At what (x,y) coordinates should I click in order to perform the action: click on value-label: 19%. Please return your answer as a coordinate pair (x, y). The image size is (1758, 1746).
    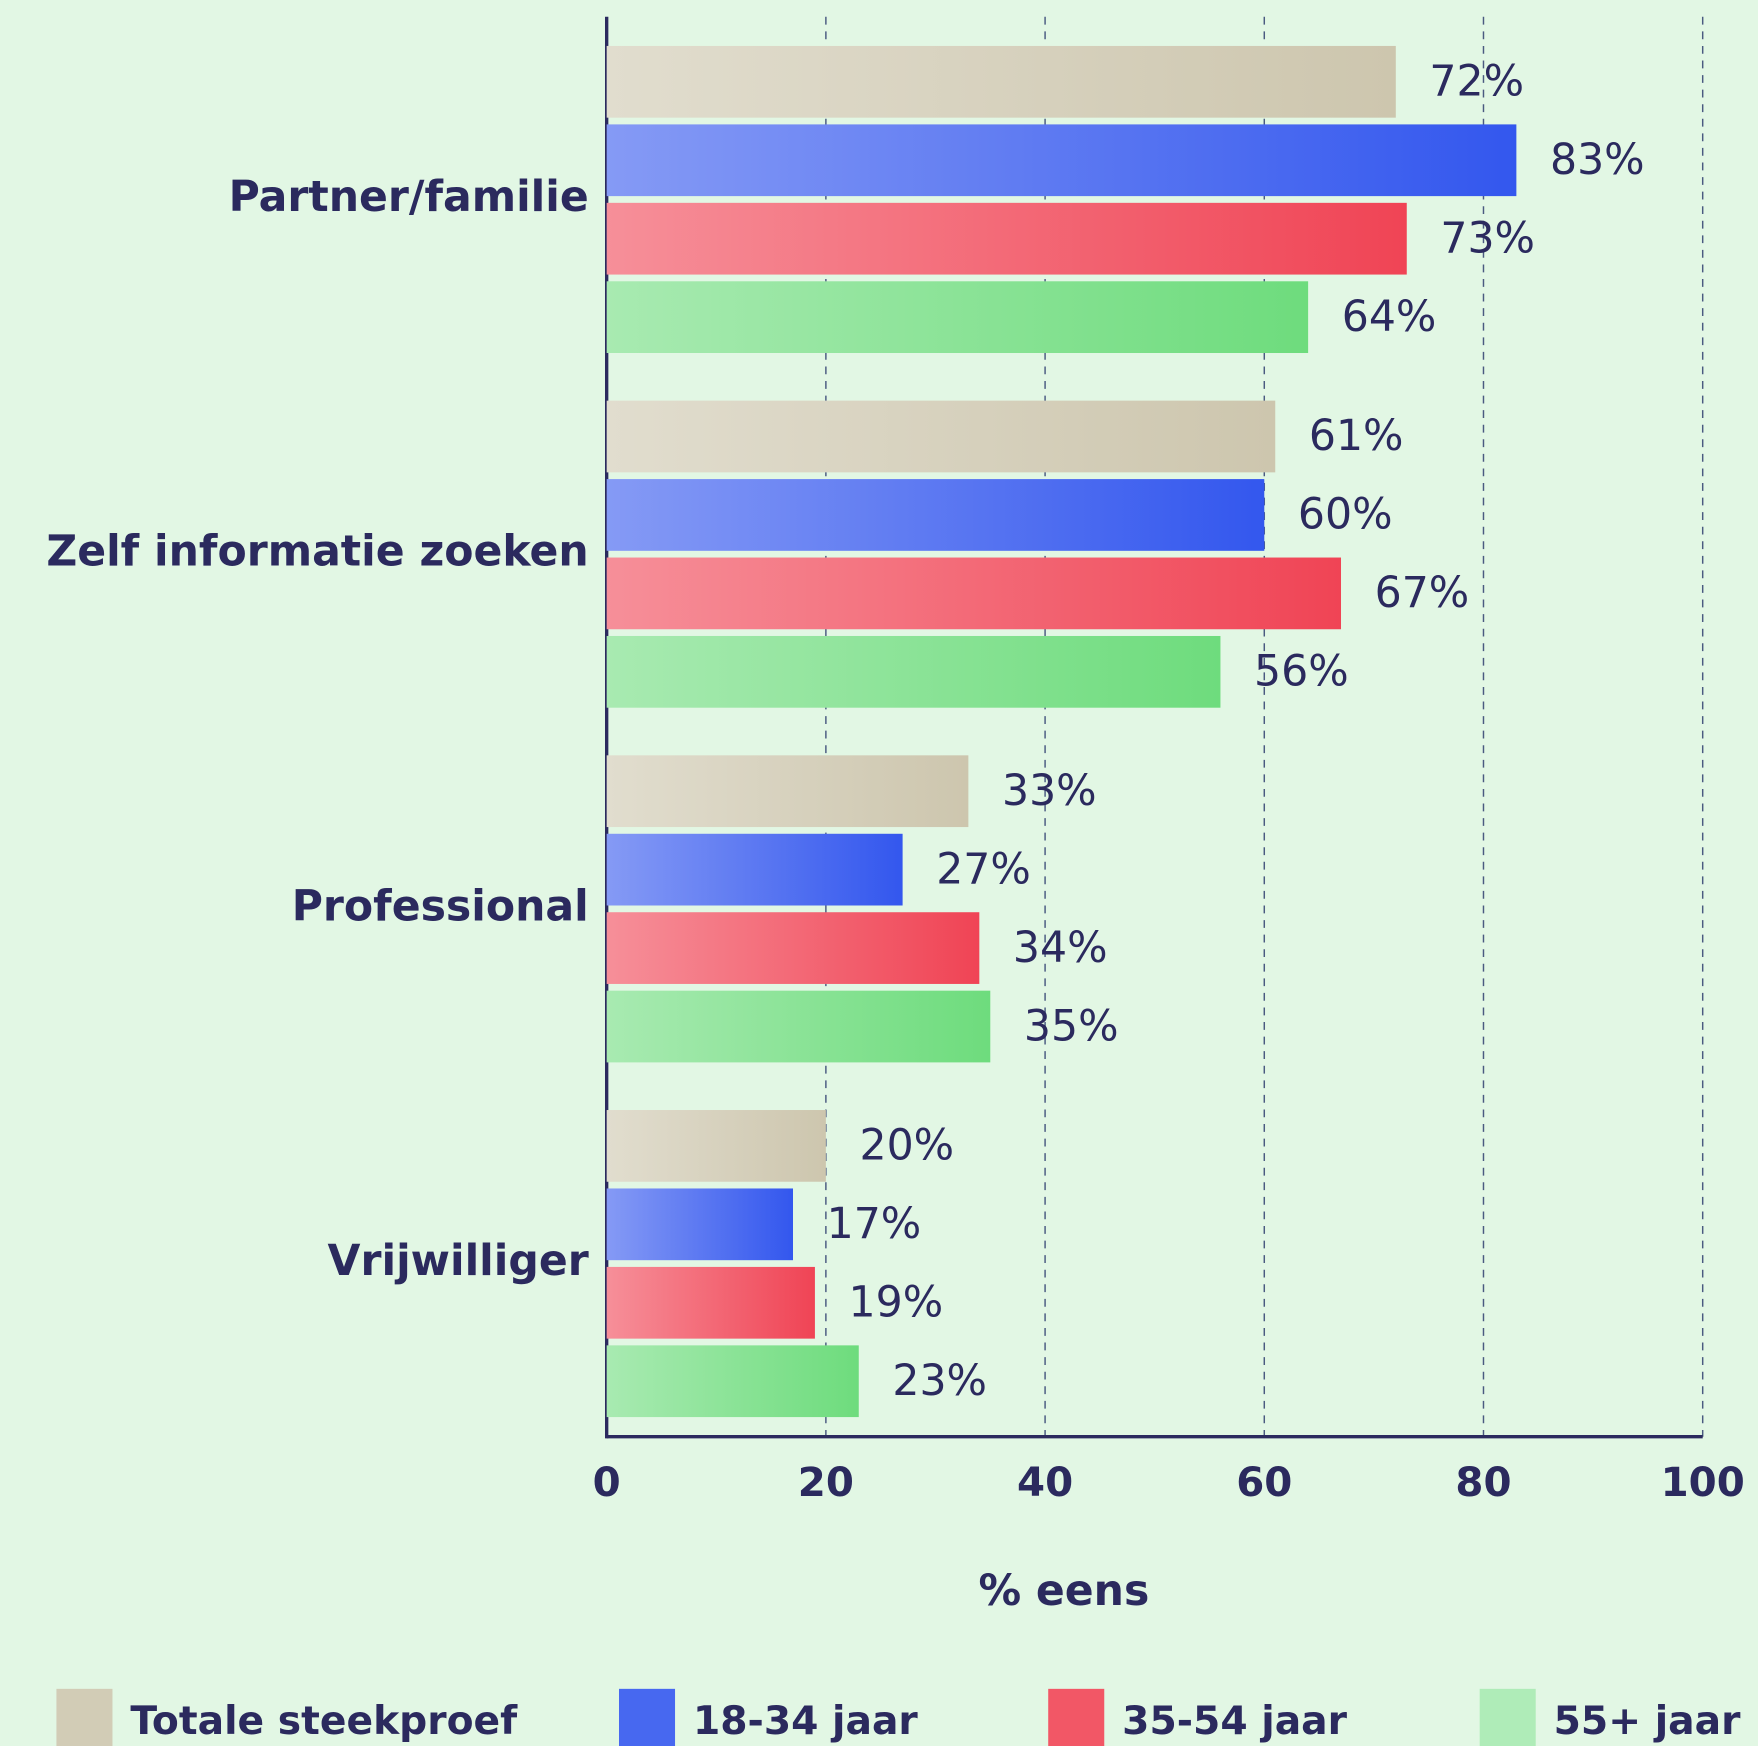
    Looking at the image, I should click on (896, 1303).